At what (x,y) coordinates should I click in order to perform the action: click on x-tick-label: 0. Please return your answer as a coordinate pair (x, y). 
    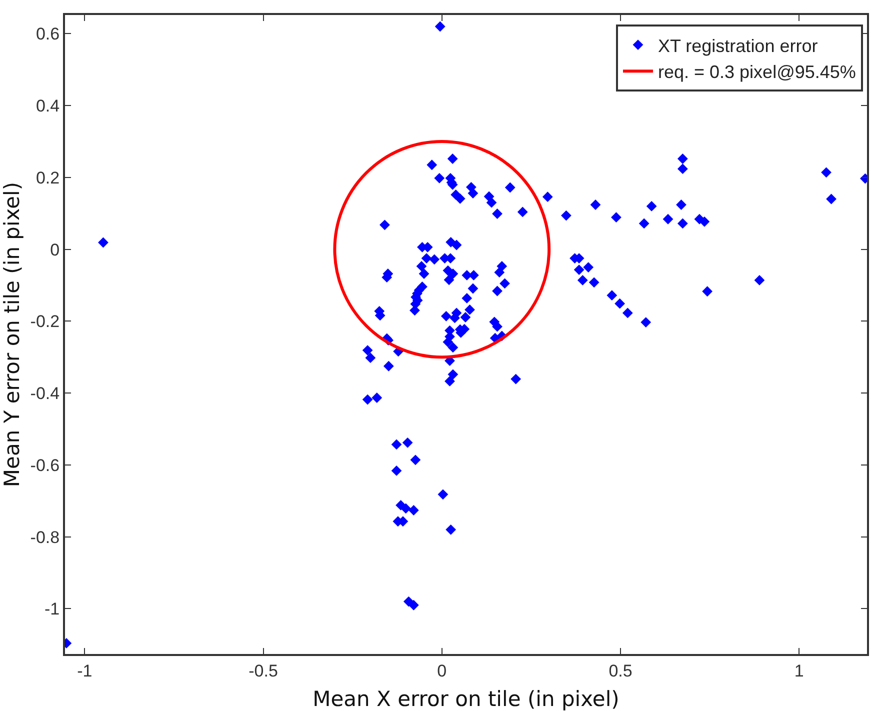
    Looking at the image, I should click on (442, 670).